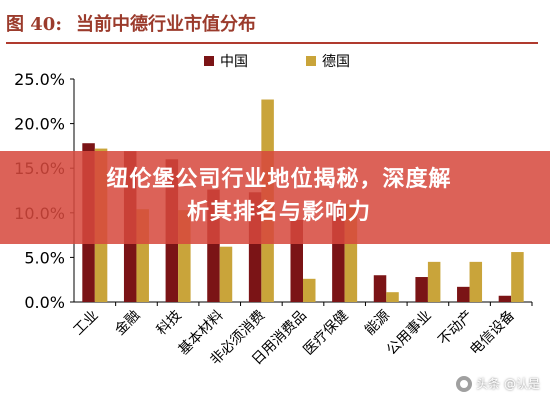  I want to click on y-tick-label: 20.0%, so click(39, 124).